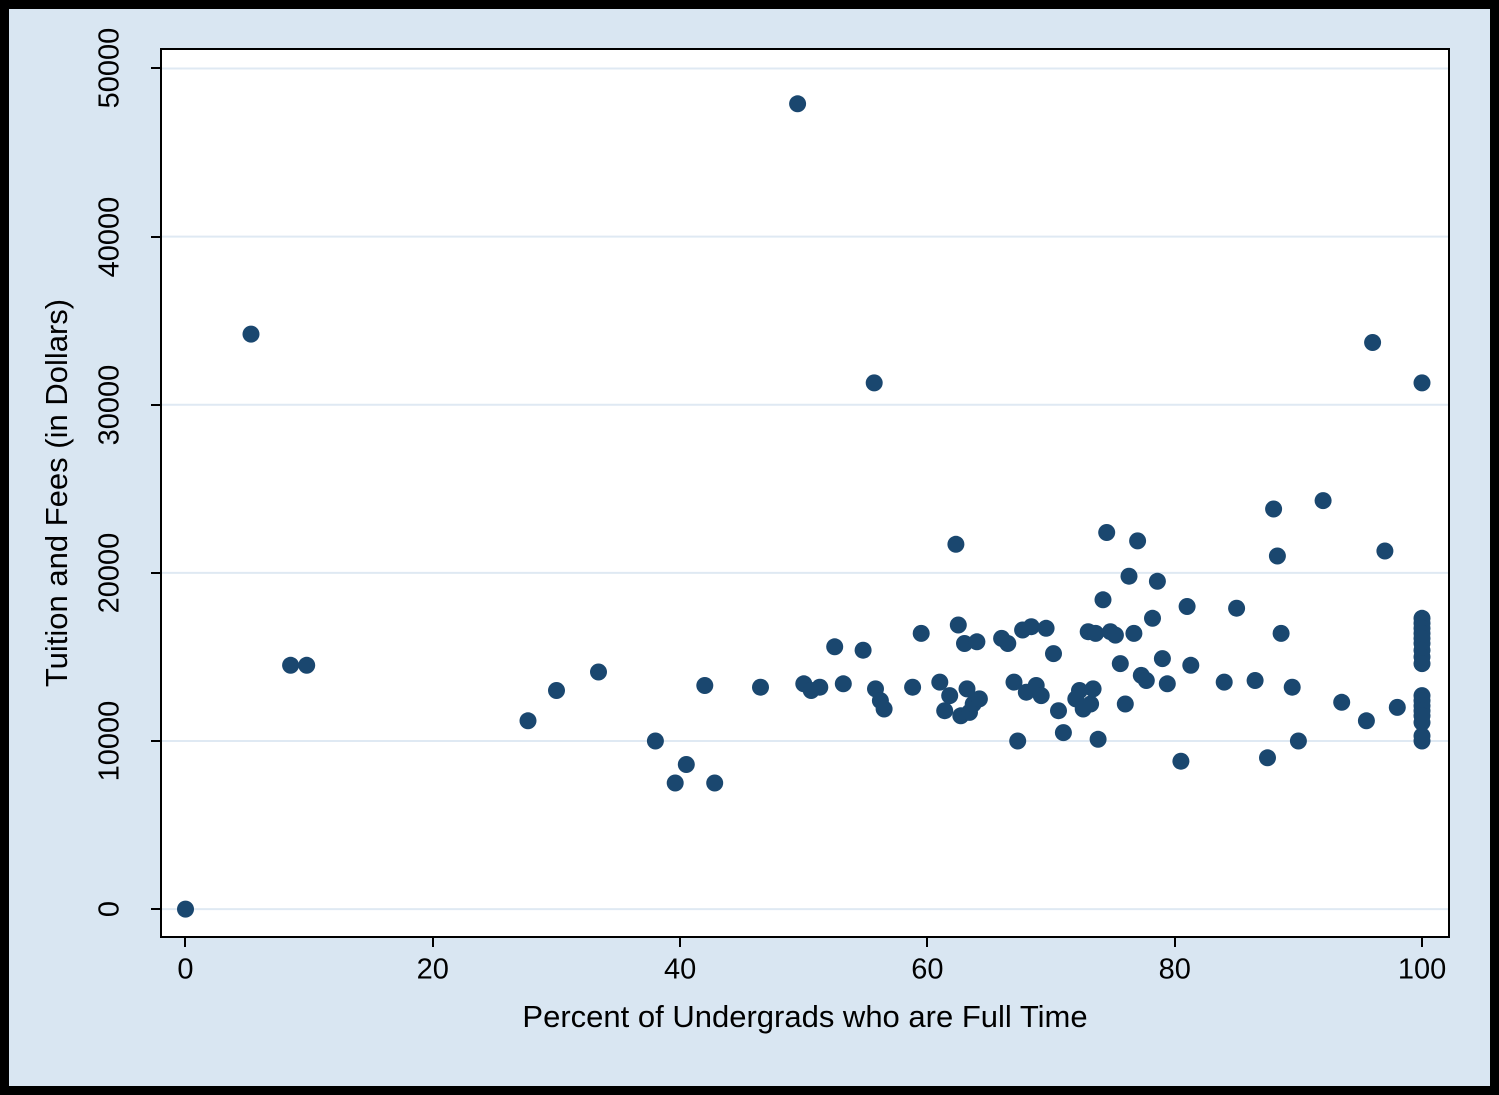  Describe the element at coordinates (109, 68) in the screenshot. I see `y-tick-label: 50000` at that location.